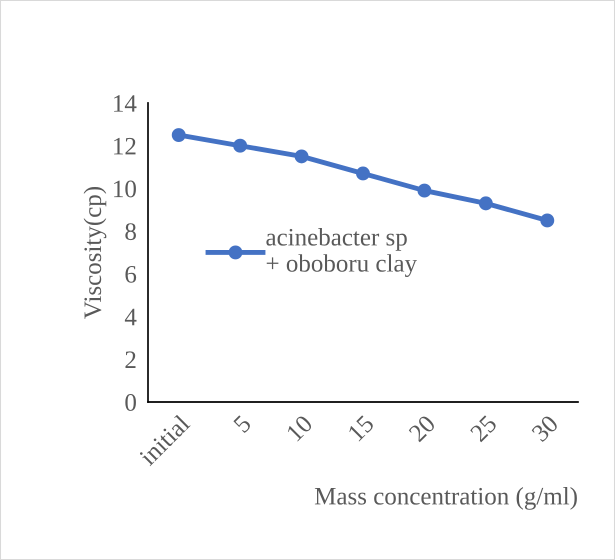  I want to click on y-tick-label: 0, so click(130, 402).